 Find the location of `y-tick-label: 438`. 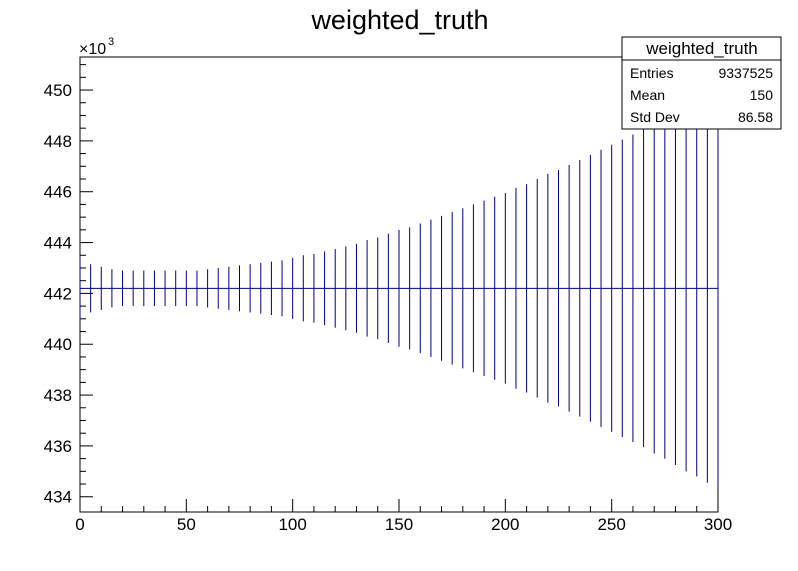

y-tick-label: 438 is located at coordinates (58, 395).